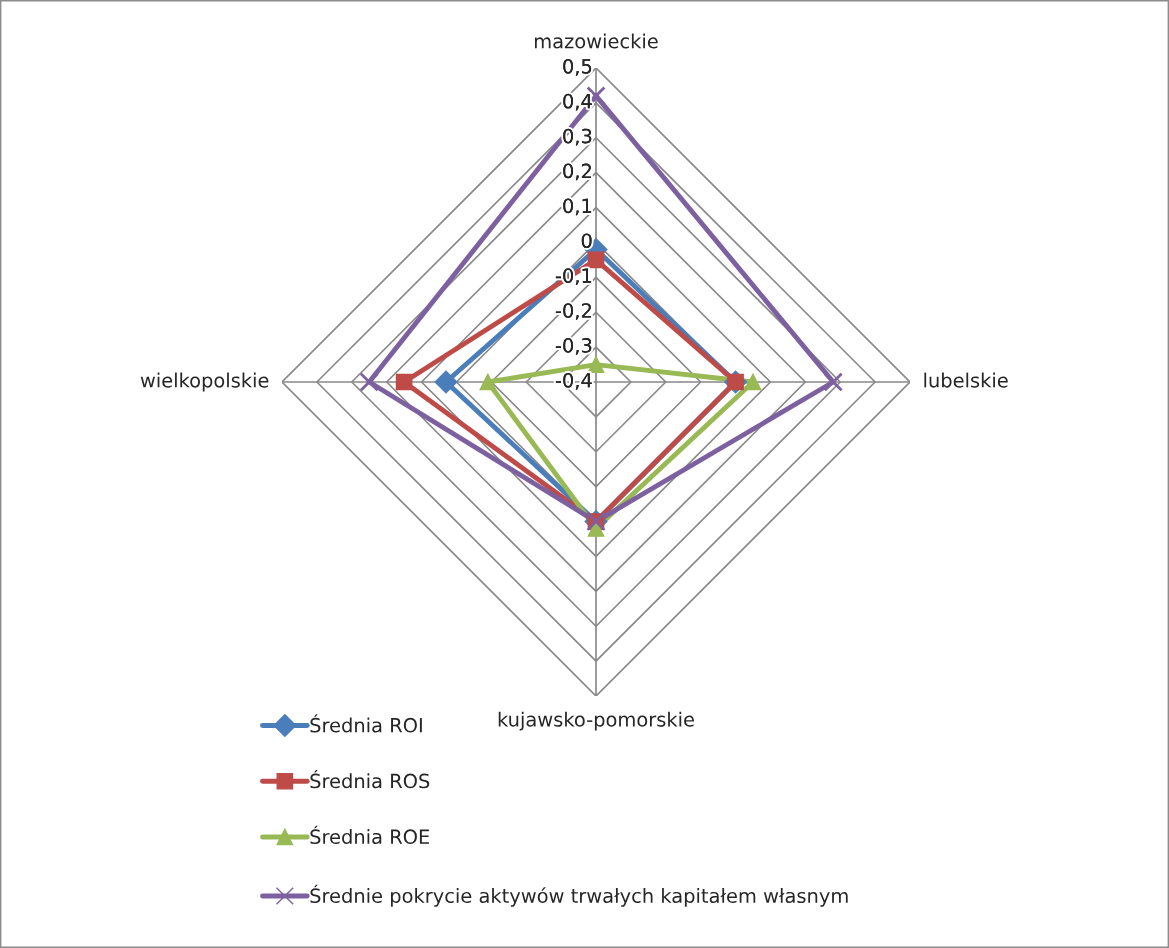 This screenshot has height=948, width=1169. Describe the element at coordinates (966, 380) in the screenshot. I see `spoke-label: lubelskie` at that location.